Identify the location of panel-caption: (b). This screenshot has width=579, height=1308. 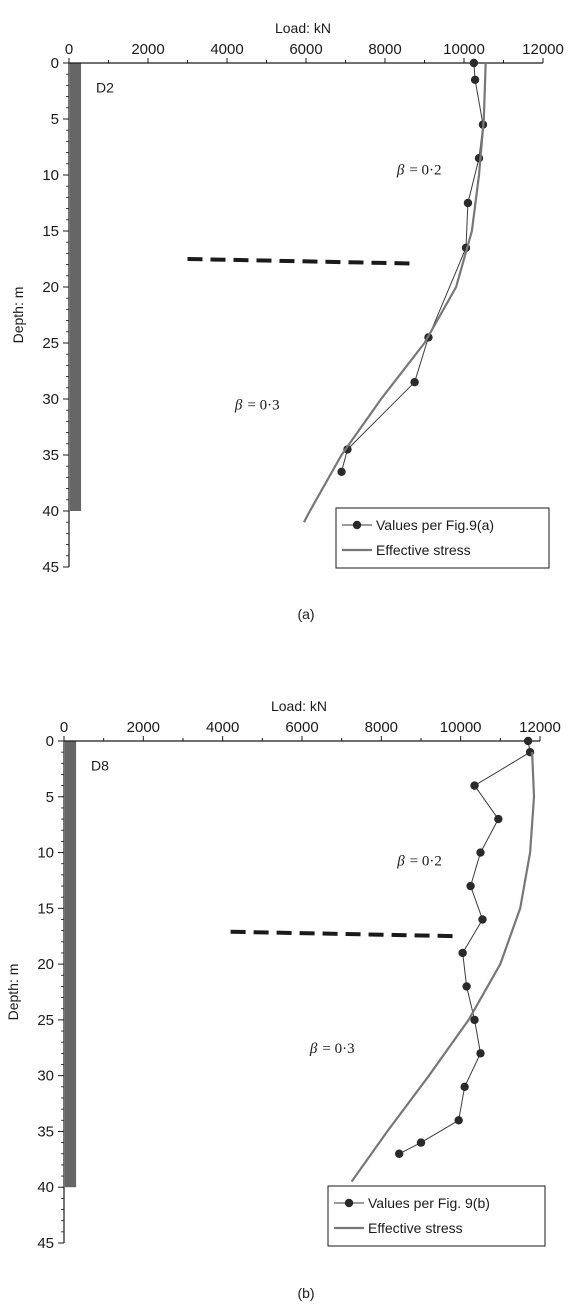
(305, 1293).